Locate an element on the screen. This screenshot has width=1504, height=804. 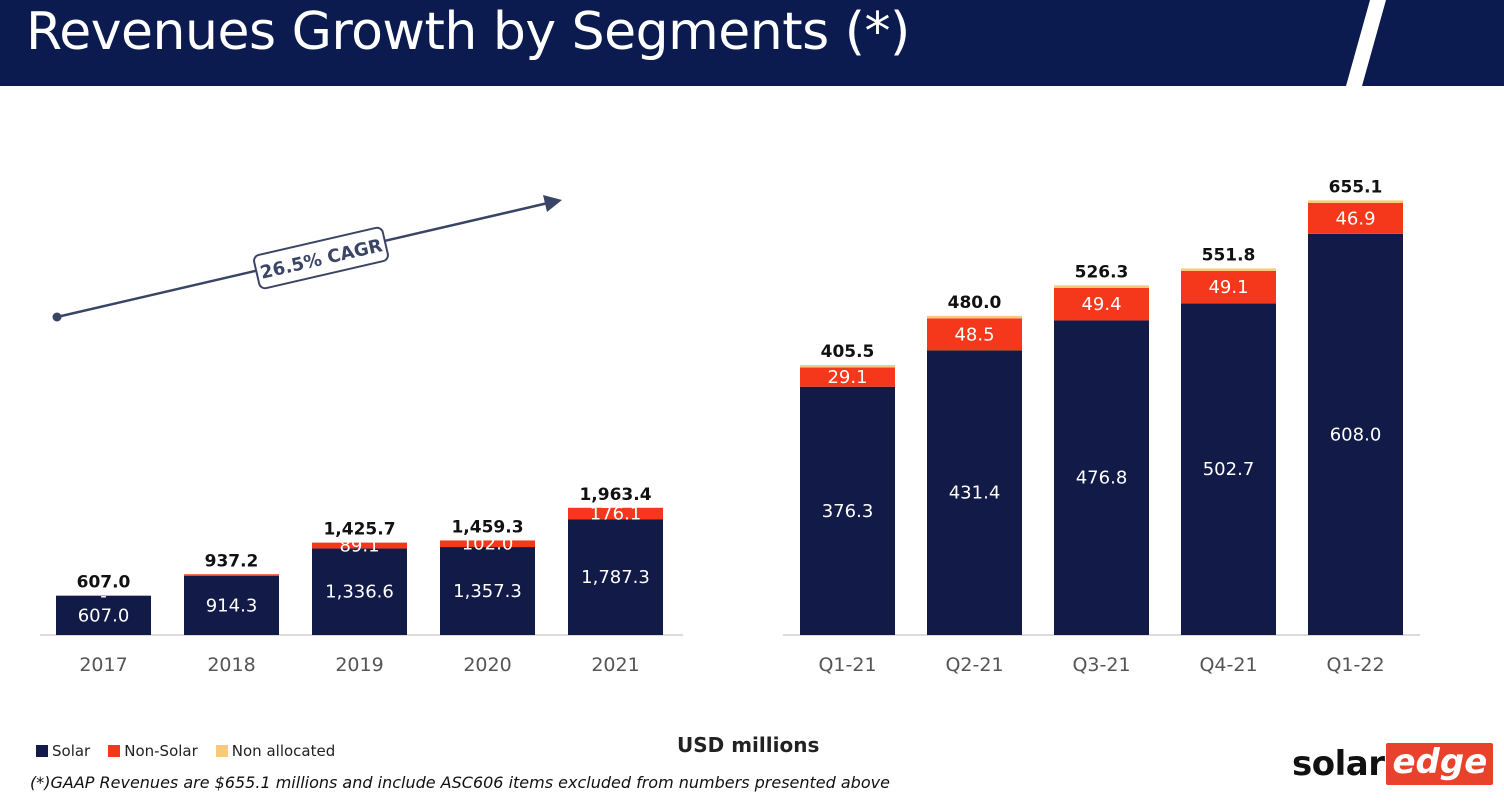
x-tick-label-Q4-21: Q4-21 is located at coordinates (1228, 665).